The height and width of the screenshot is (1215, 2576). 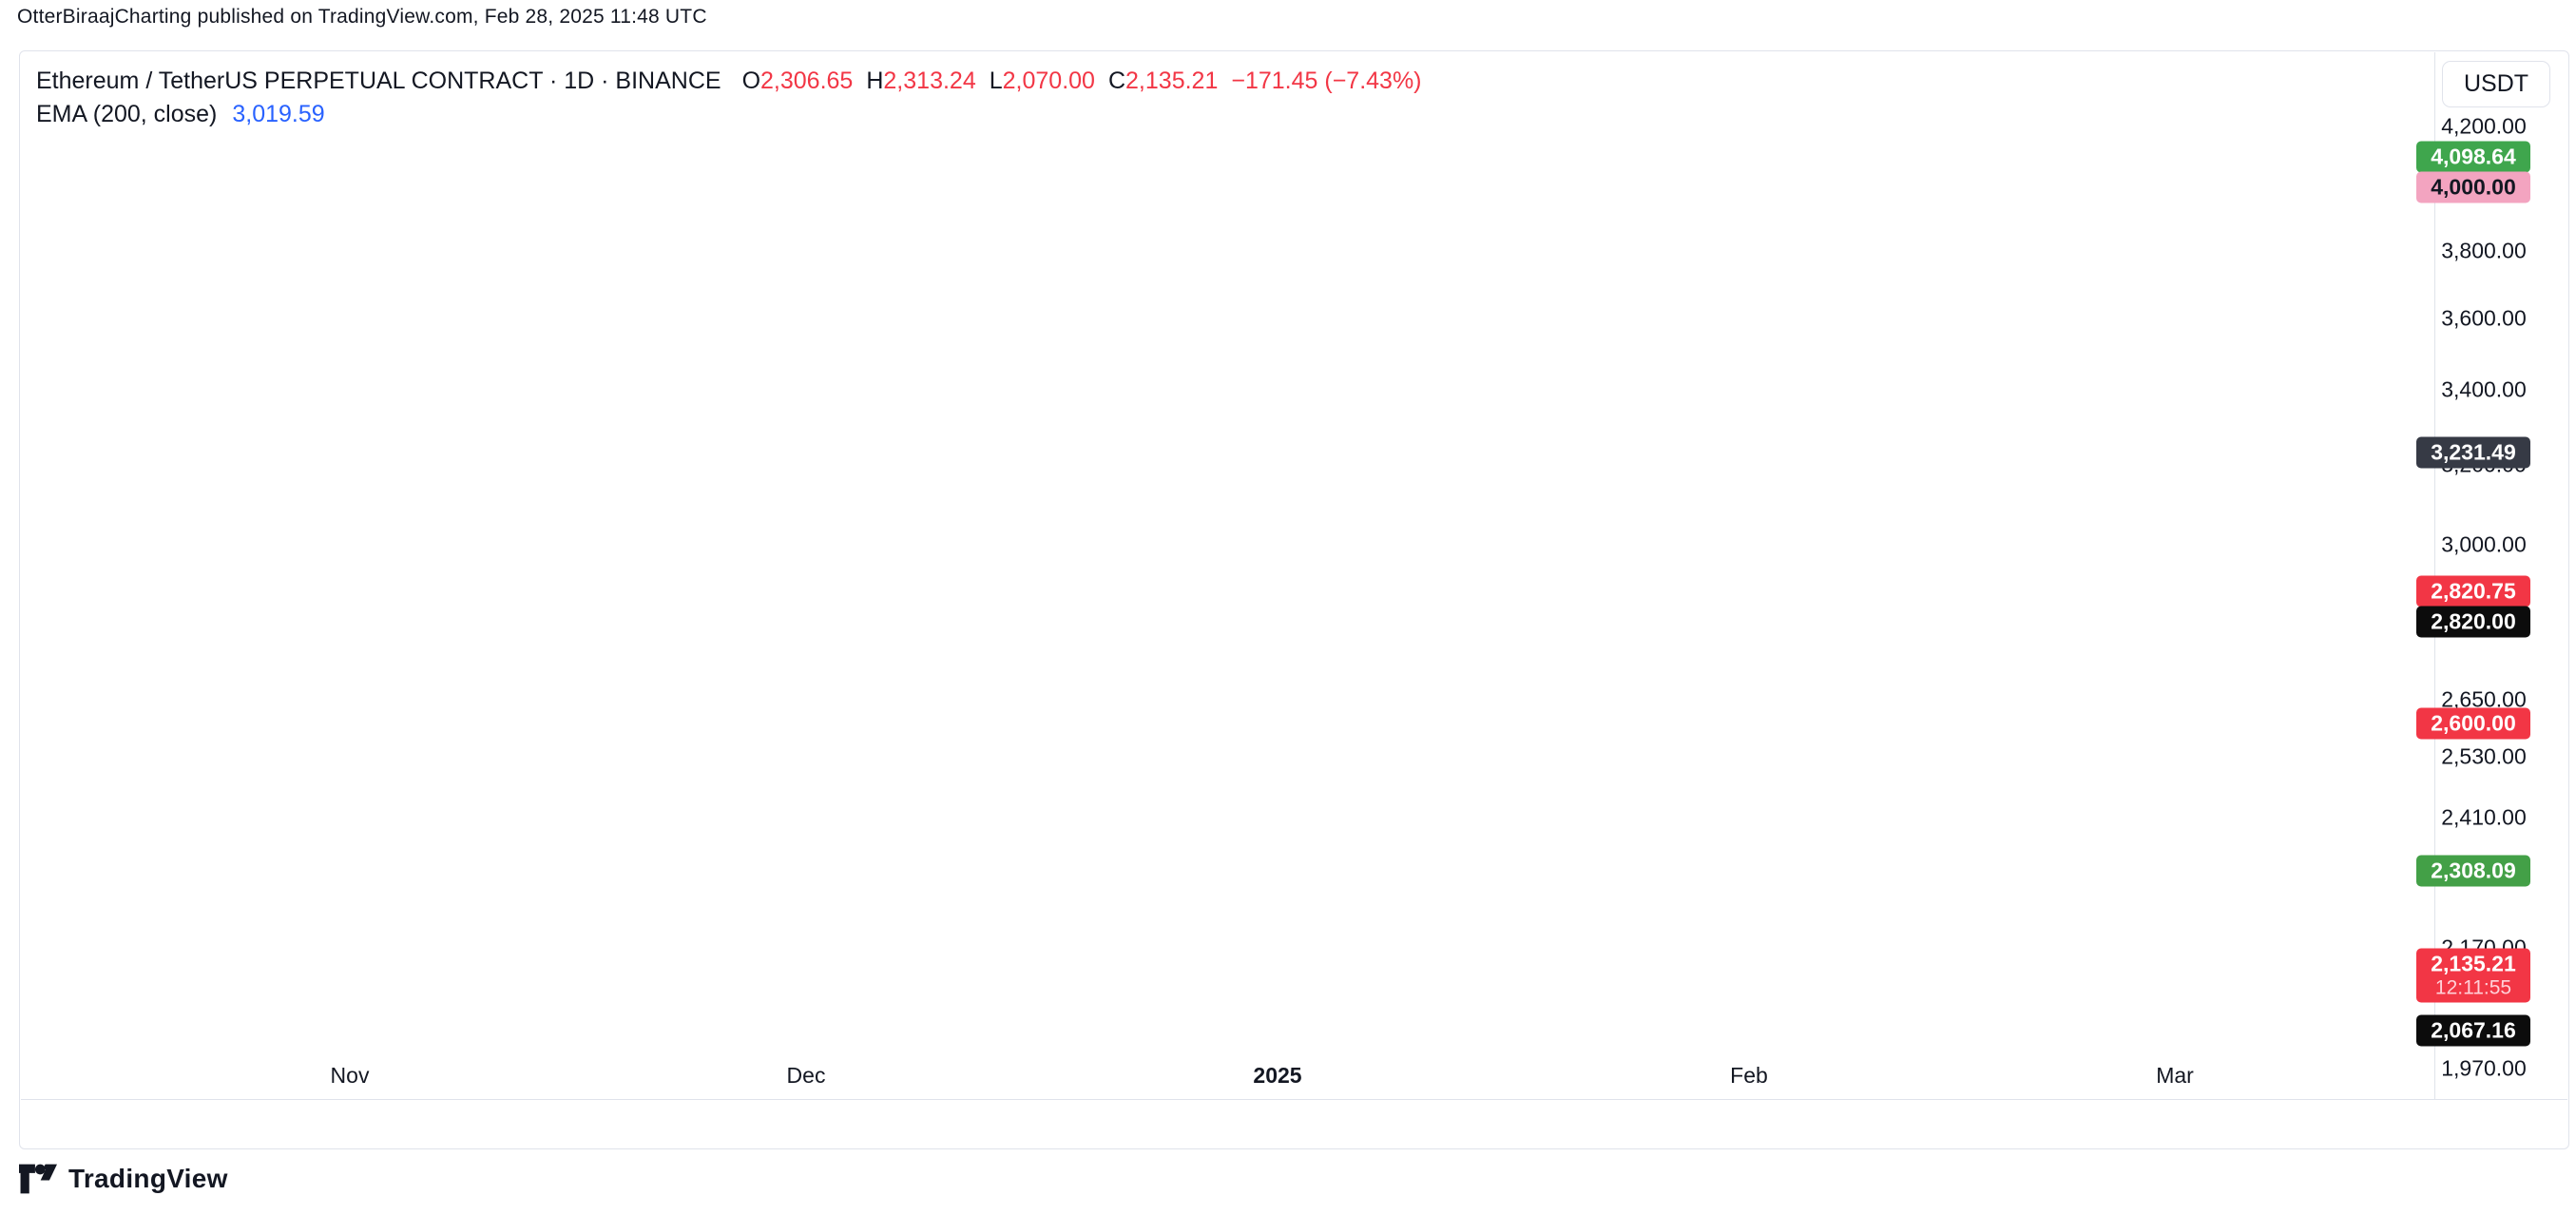 What do you see at coordinates (278, 114) in the screenshot?
I see `ema-value: 3,019.59` at bounding box center [278, 114].